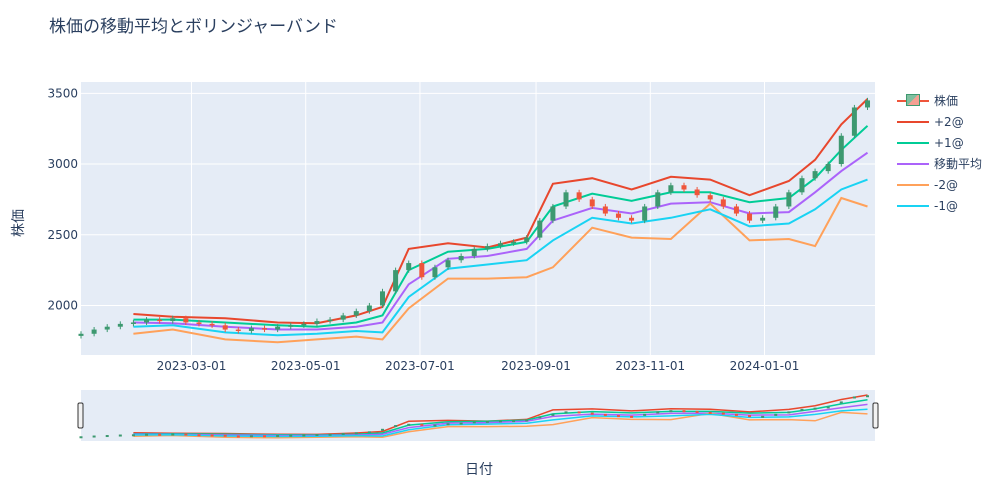  Describe the element at coordinates (958, 164) in the screenshot. I see `legend-label: 移動平均` at that location.